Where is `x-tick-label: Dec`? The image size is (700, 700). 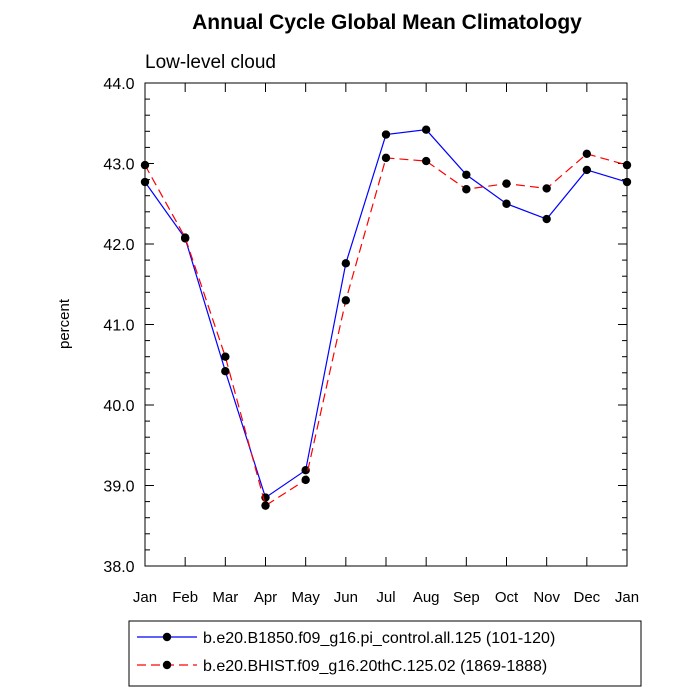 x-tick-label: Dec is located at coordinates (586, 597).